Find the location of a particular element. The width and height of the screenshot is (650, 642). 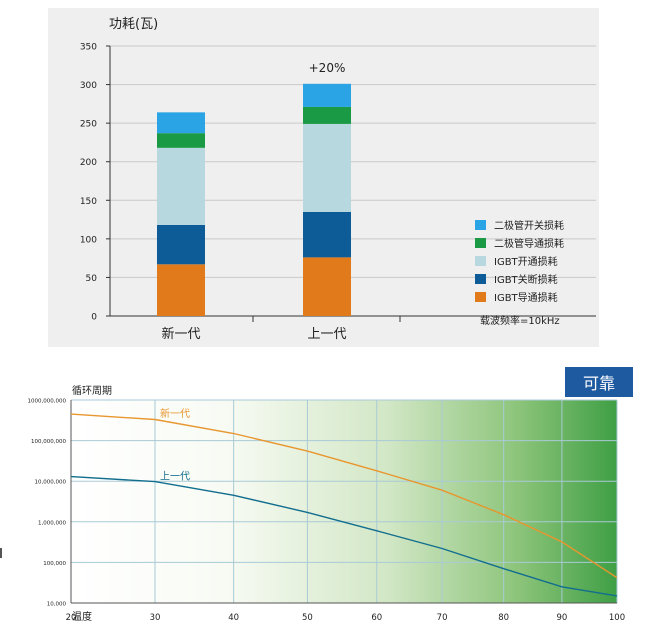

y-tick-label: 250 is located at coordinates (88, 125).